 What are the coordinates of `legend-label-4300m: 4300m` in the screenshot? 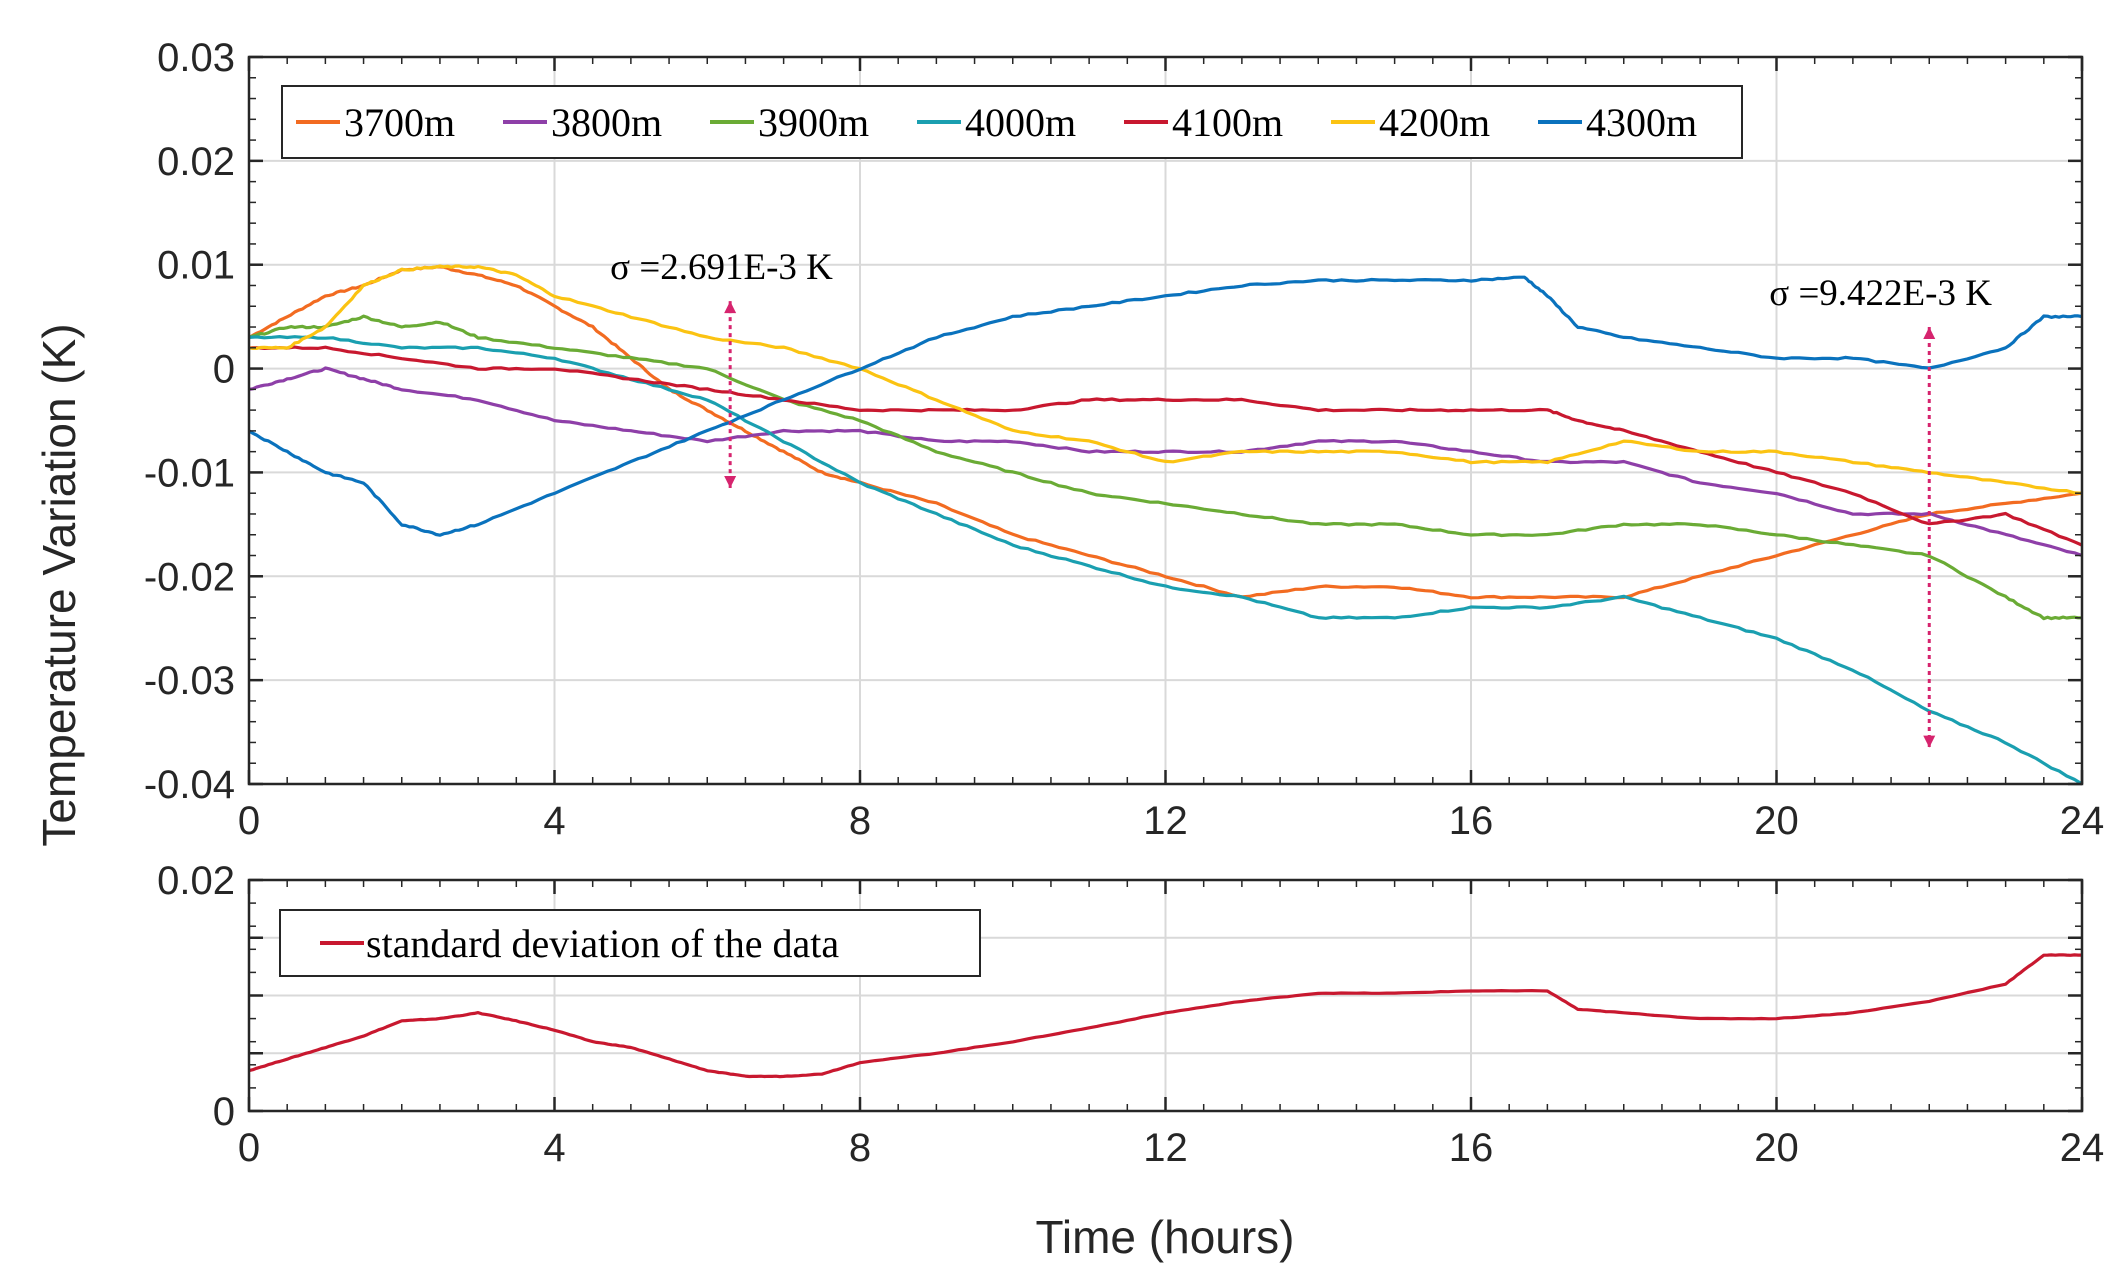 It's located at (1641, 122).